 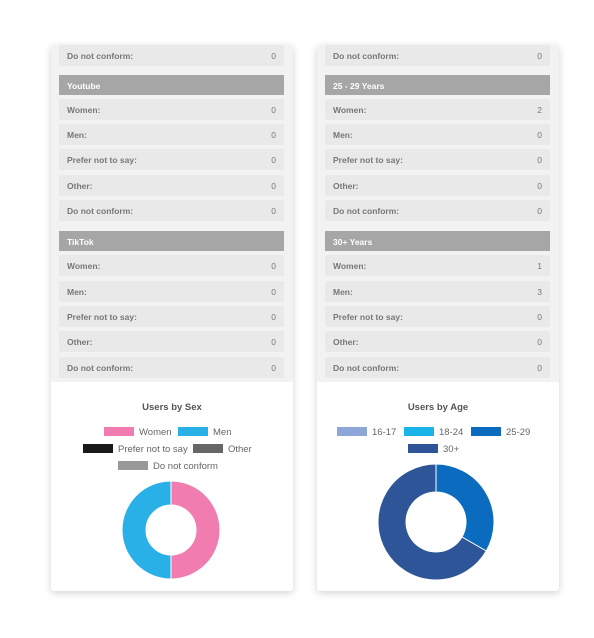 What do you see at coordinates (153, 449) in the screenshot?
I see `legend-label: Prefer not to say` at bounding box center [153, 449].